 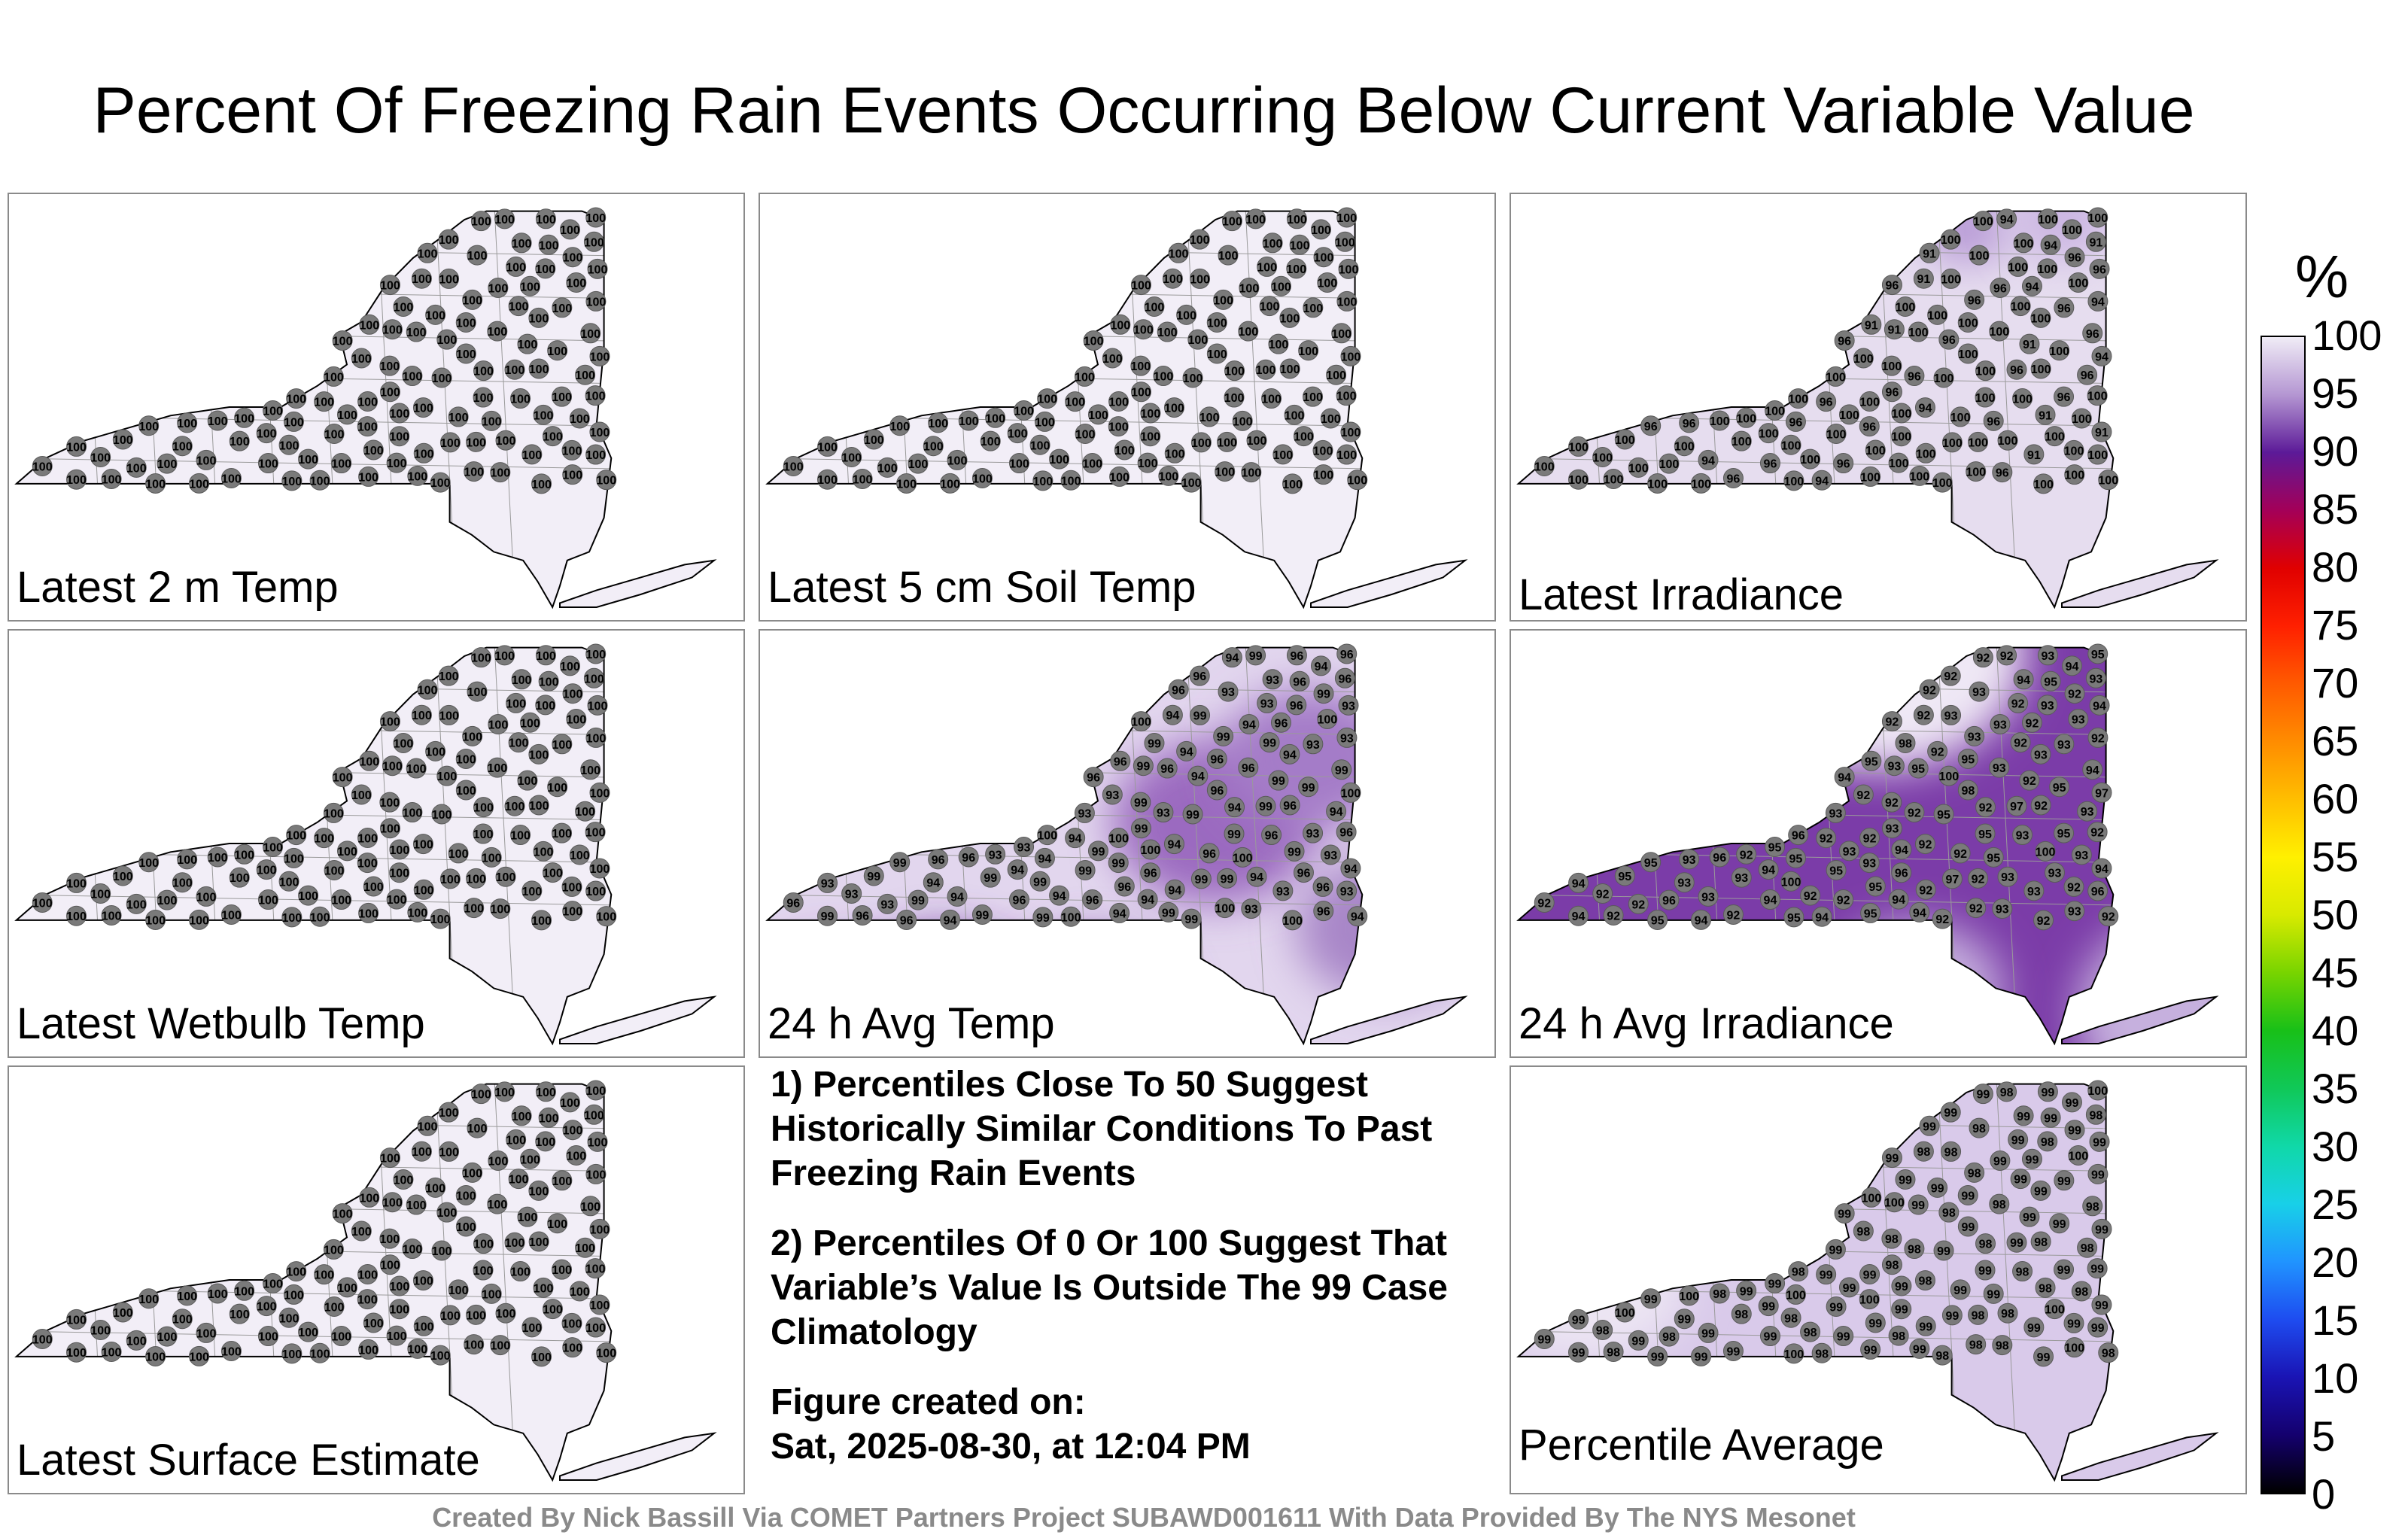 What do you see at coordinates (1836, 871) in the screenshot?
I see `station-value: 95` at bounding box center [1836, 871].